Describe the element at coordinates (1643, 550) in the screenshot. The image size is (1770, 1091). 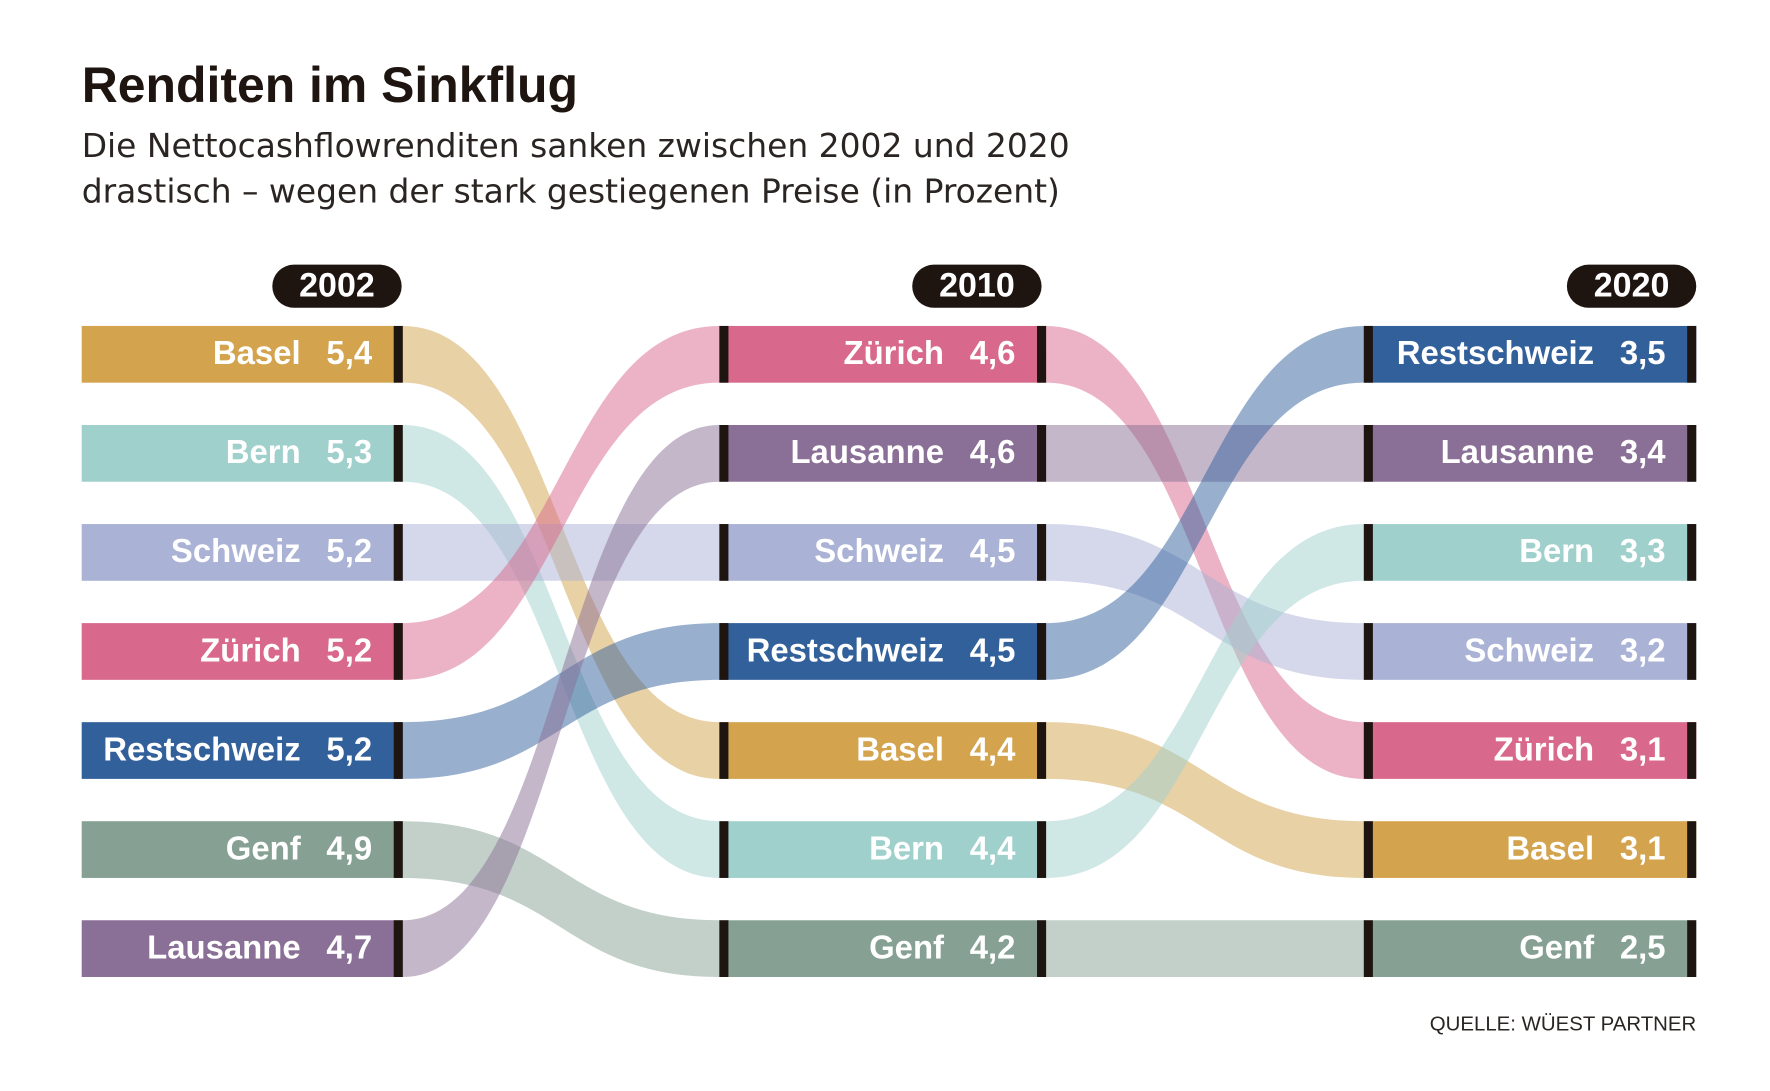
I see `value-label: 3,3` at that location.